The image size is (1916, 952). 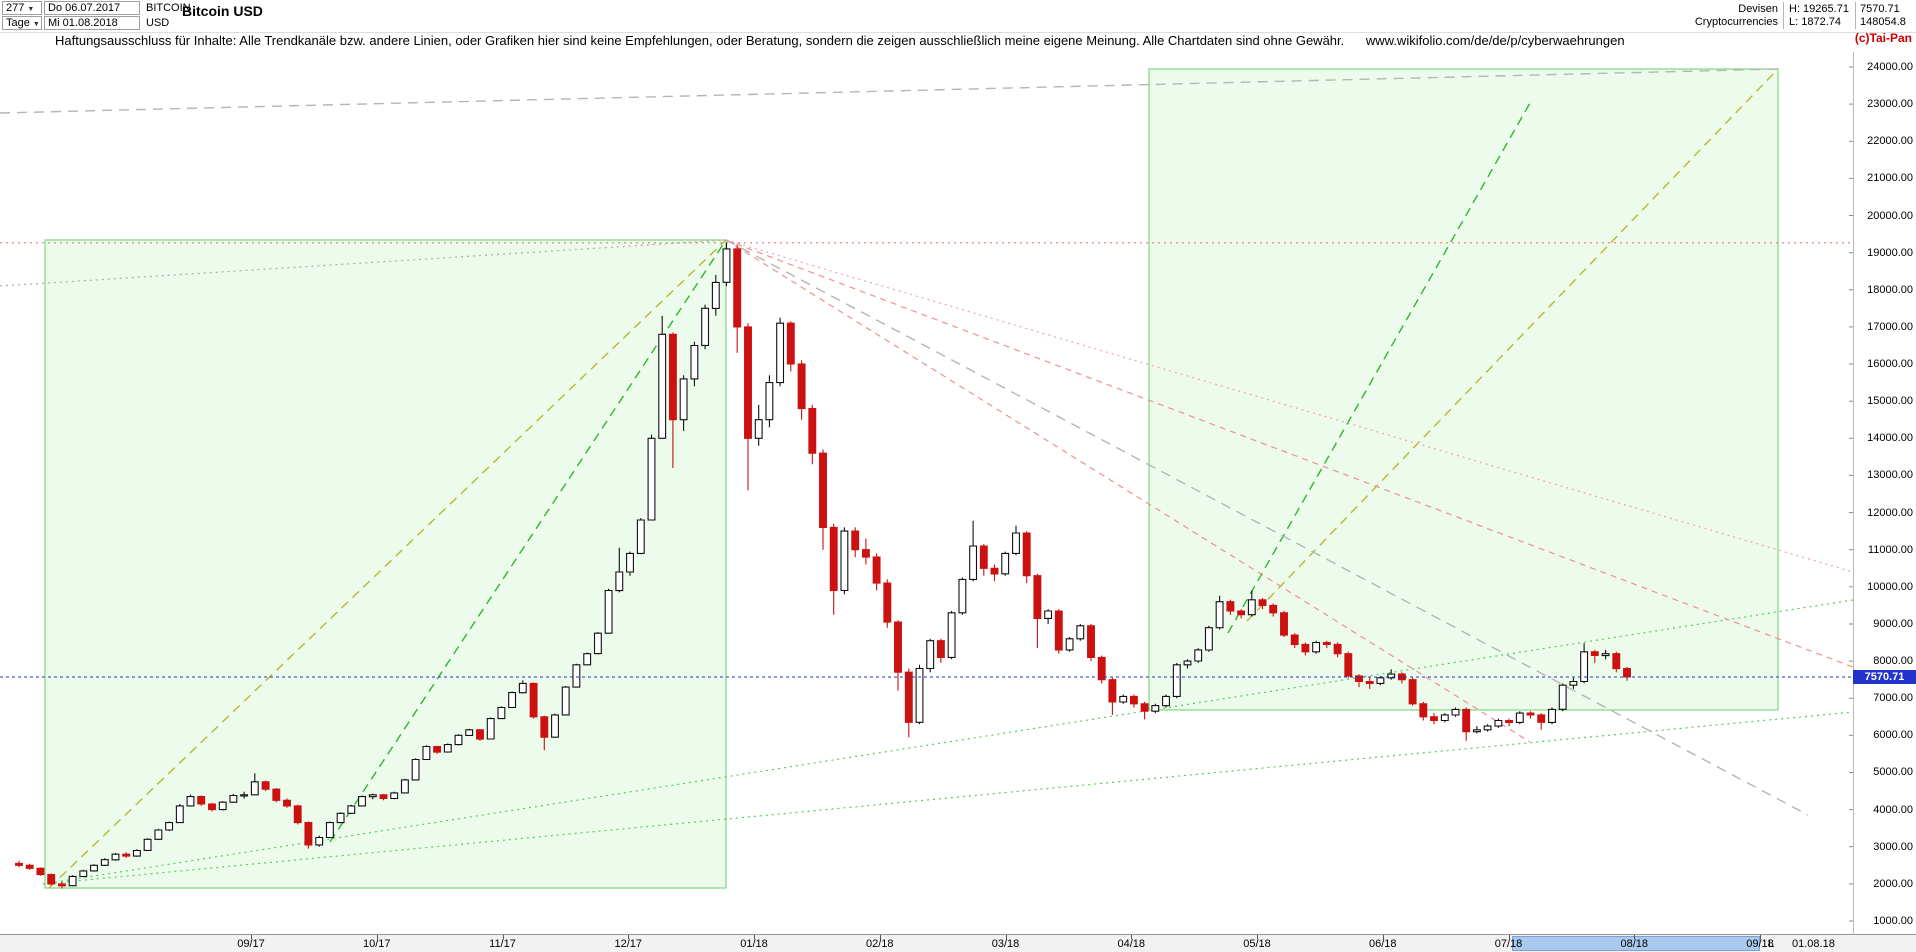 I want to click on market-label: Devisen, so click(x=1758, y=9).